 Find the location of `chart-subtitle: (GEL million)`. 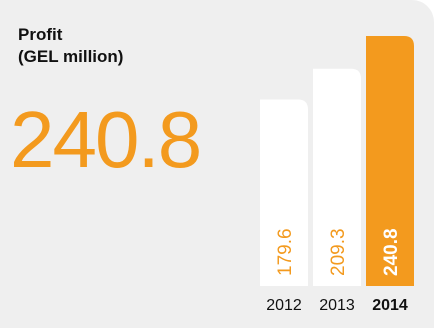

chart-subtitle: (GEL million) is located at coordinates (71, 56).